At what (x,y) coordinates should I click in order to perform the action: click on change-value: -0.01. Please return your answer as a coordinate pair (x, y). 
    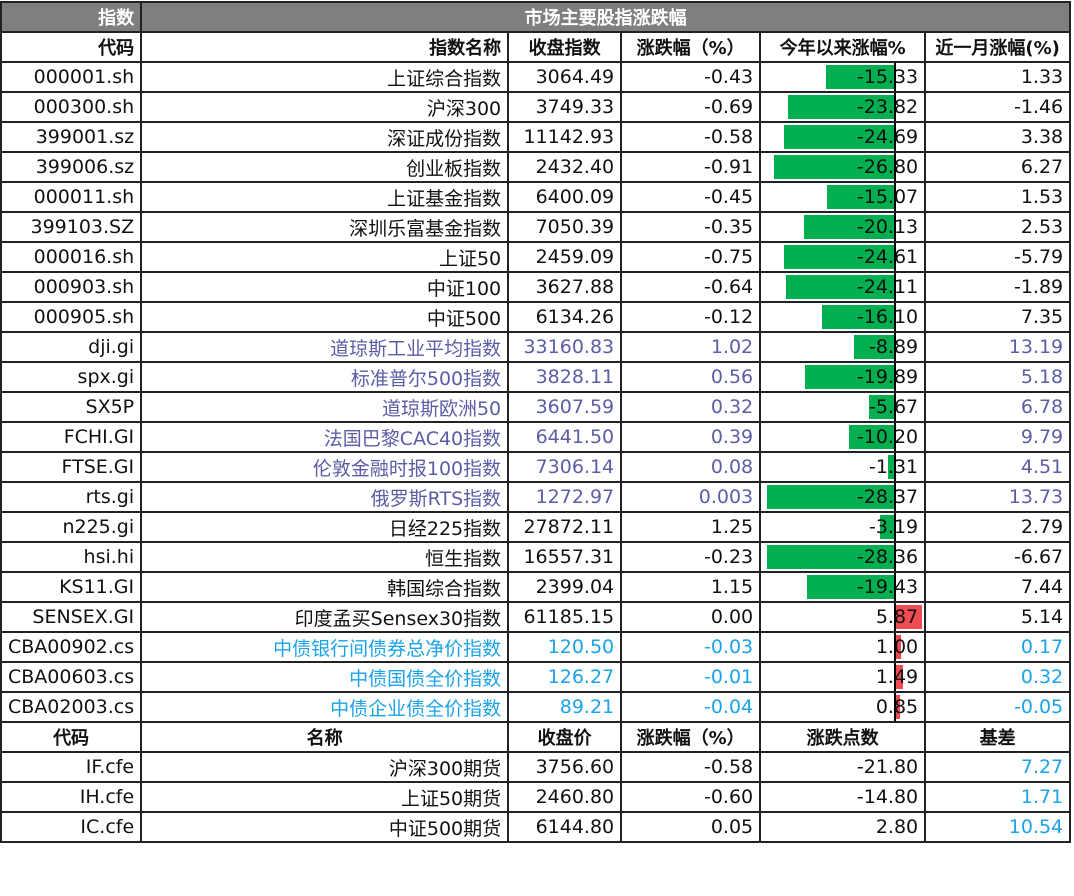
    Looking at the image, I should click on (728, 677).